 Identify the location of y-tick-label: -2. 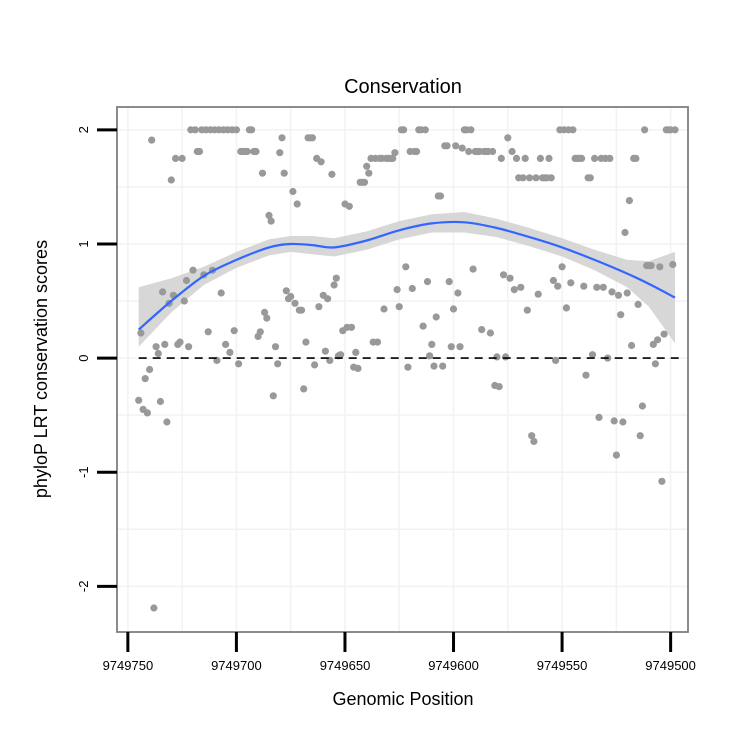
(83, 587).